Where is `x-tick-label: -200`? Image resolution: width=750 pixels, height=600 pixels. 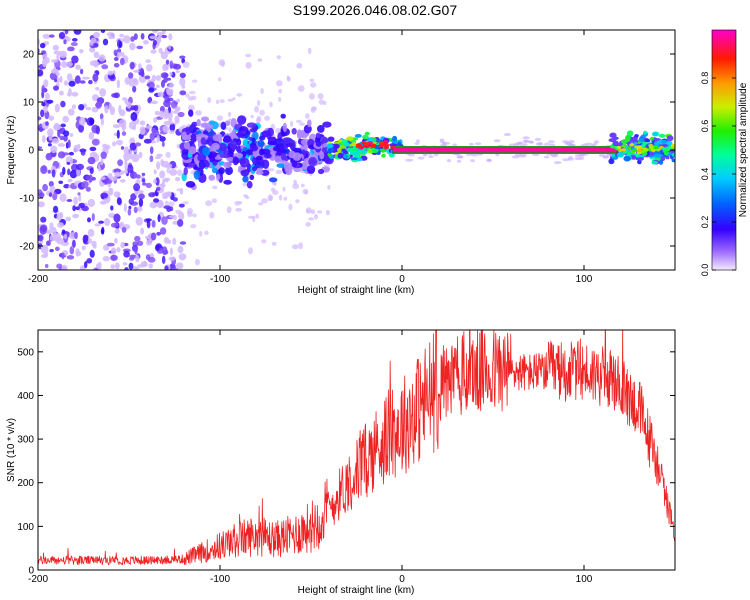
x-tick-label: -200 is located at coordinates (38, 279).